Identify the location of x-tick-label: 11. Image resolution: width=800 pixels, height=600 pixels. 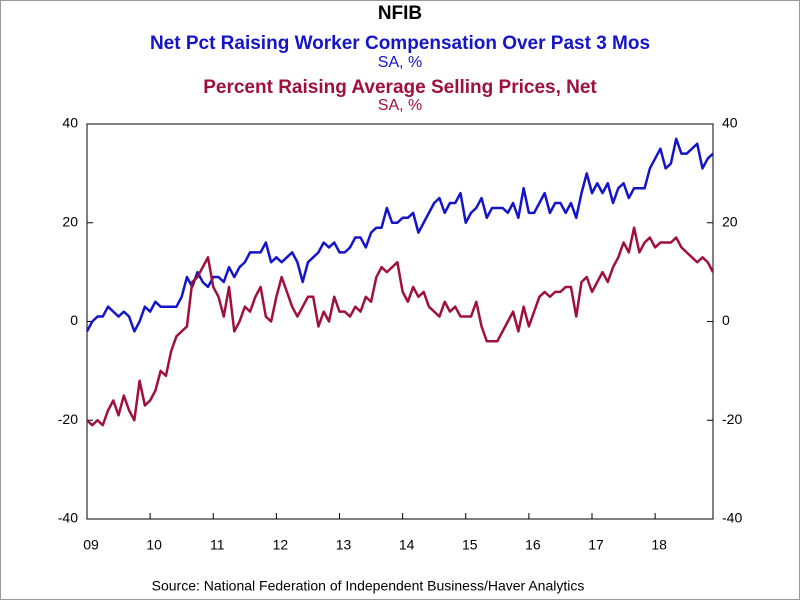
(217, 545).